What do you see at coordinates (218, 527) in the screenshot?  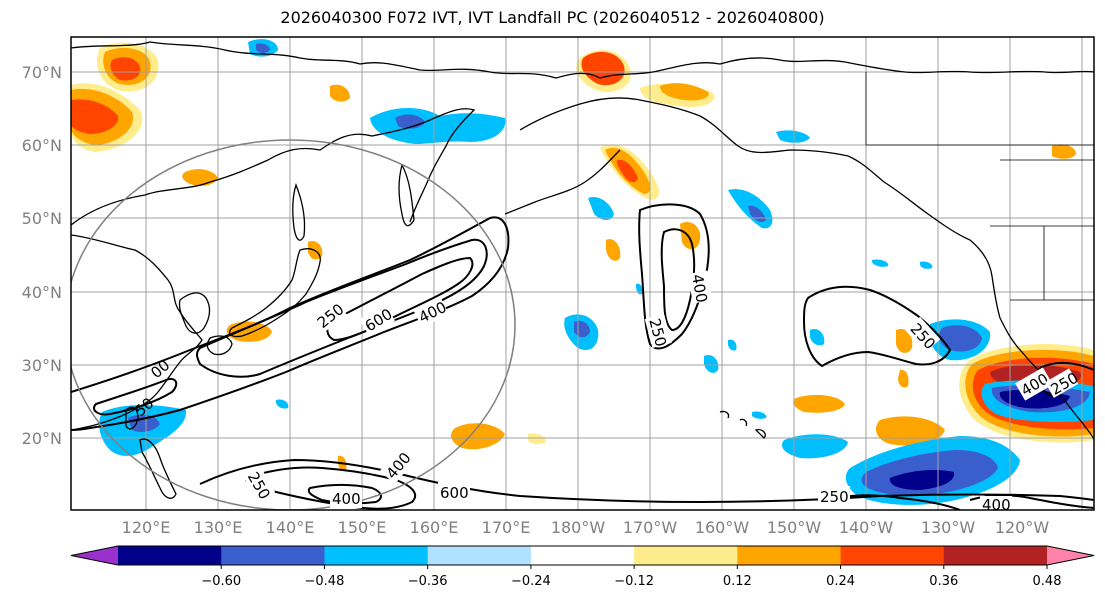 I see `lon-label: 130°E` at bounding box center [218, 527].